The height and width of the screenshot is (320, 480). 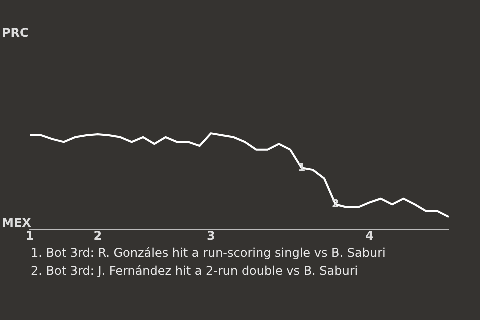 I want to click on x-tick-label: 3, so click(x=211, y=235).